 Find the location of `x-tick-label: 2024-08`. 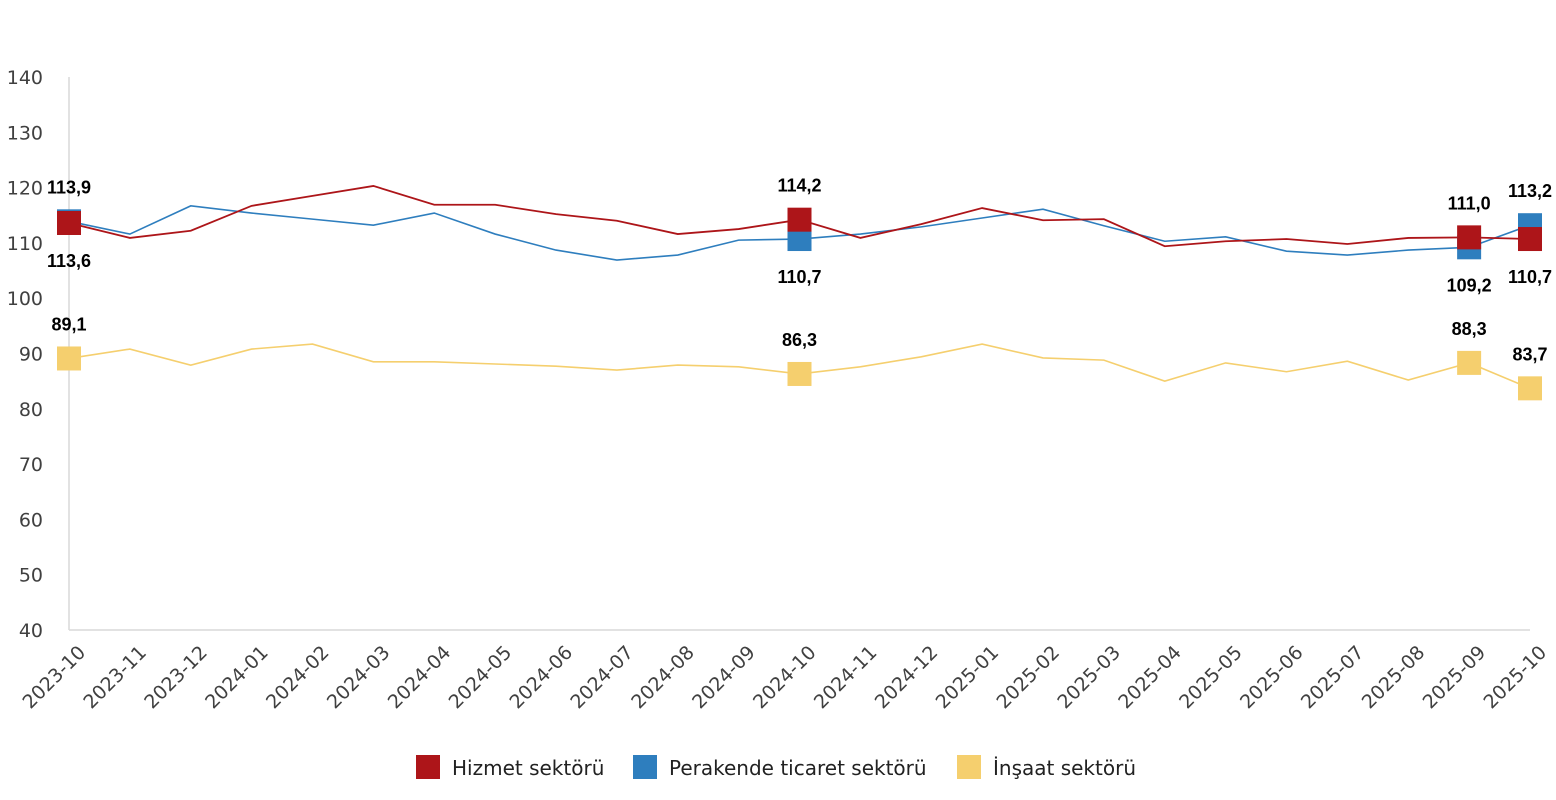

x-tick-label: 2024-08 is located at coordinates (663, 678).